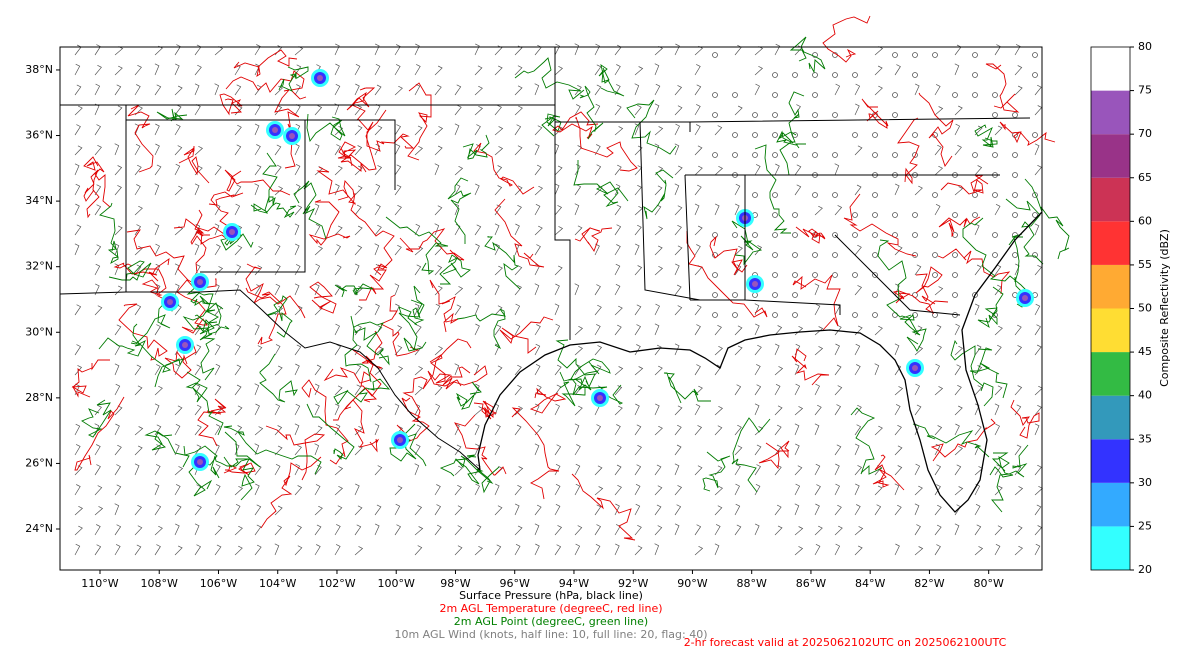 The image size is (1200, 654). I want to click on colorbar-tick-label: 50, so click(1145, 308).